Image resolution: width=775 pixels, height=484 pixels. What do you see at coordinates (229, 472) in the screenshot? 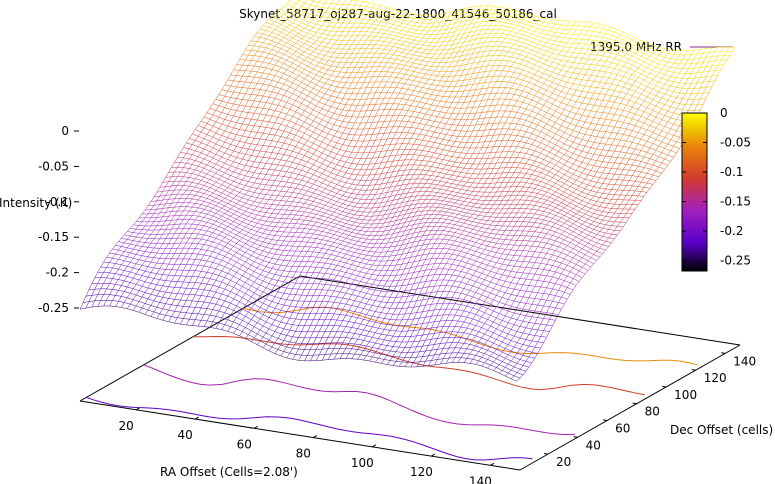
I see `x-axis-label: RA Offset (Cells=2.08')` at bounding box center [229, 472].